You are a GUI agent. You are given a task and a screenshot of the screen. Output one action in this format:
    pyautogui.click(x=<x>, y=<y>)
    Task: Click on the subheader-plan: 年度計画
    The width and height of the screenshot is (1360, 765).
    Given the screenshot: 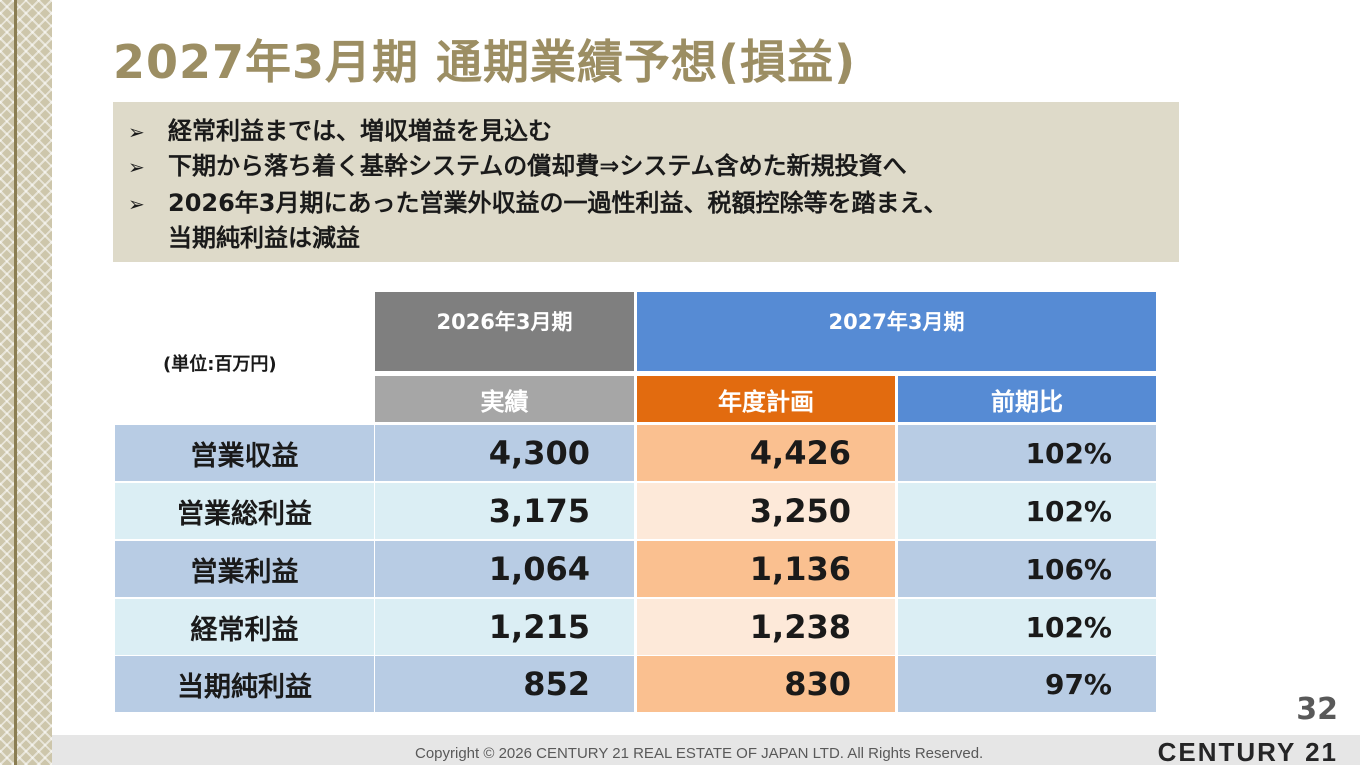 What is the action you would take?
    pyautogui.click(x=766, y=399)
    